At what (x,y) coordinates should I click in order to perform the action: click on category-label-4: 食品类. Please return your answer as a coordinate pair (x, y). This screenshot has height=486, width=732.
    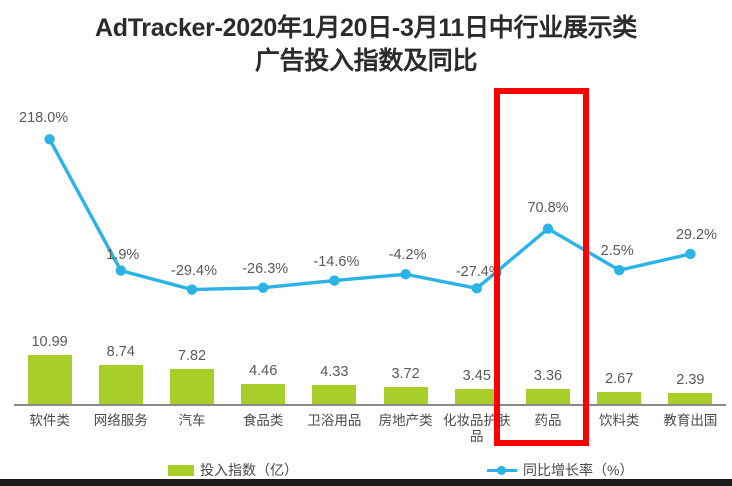
    Looking at the image, I should click on (263, 420).